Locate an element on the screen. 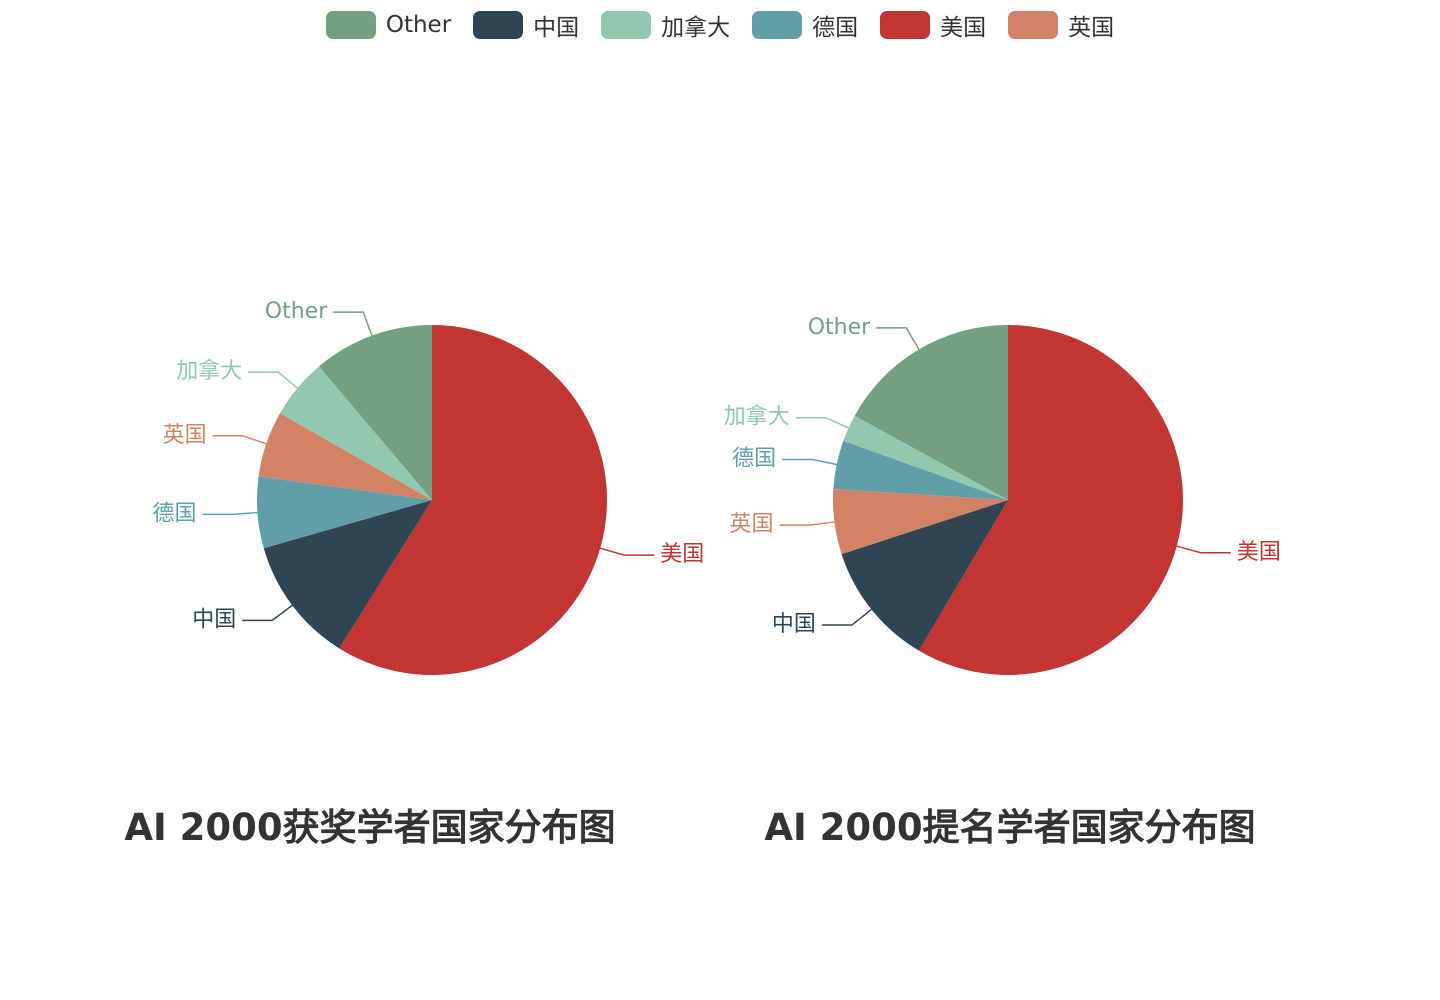 The height and width of the screenshot is (1000, 1440). legend-item: Other is located at coordinates (388, 25).